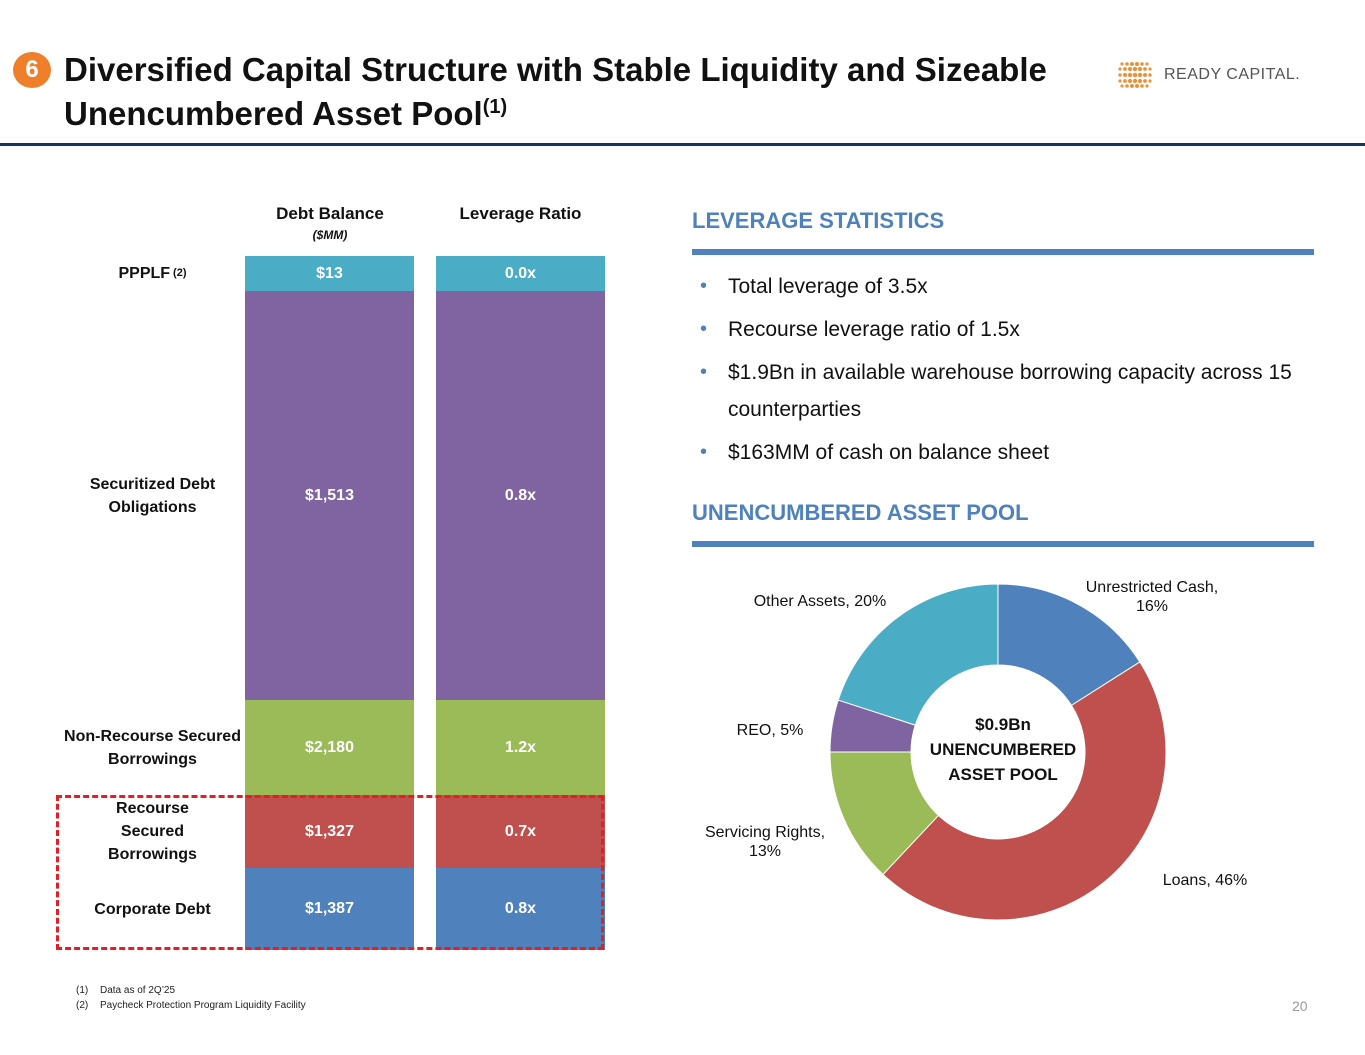  Describe the element at coordinates (32, 70) in the screenshot. I see `section-number-badge: 6` at that location.